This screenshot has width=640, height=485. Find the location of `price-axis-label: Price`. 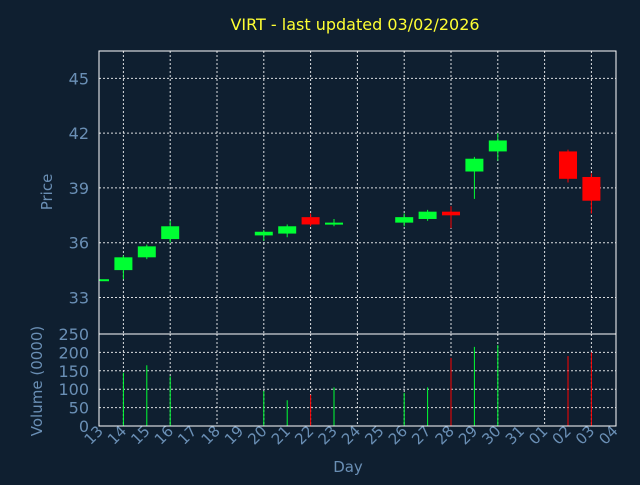

price-axis-label: Price is located at coordinates (47, 192).